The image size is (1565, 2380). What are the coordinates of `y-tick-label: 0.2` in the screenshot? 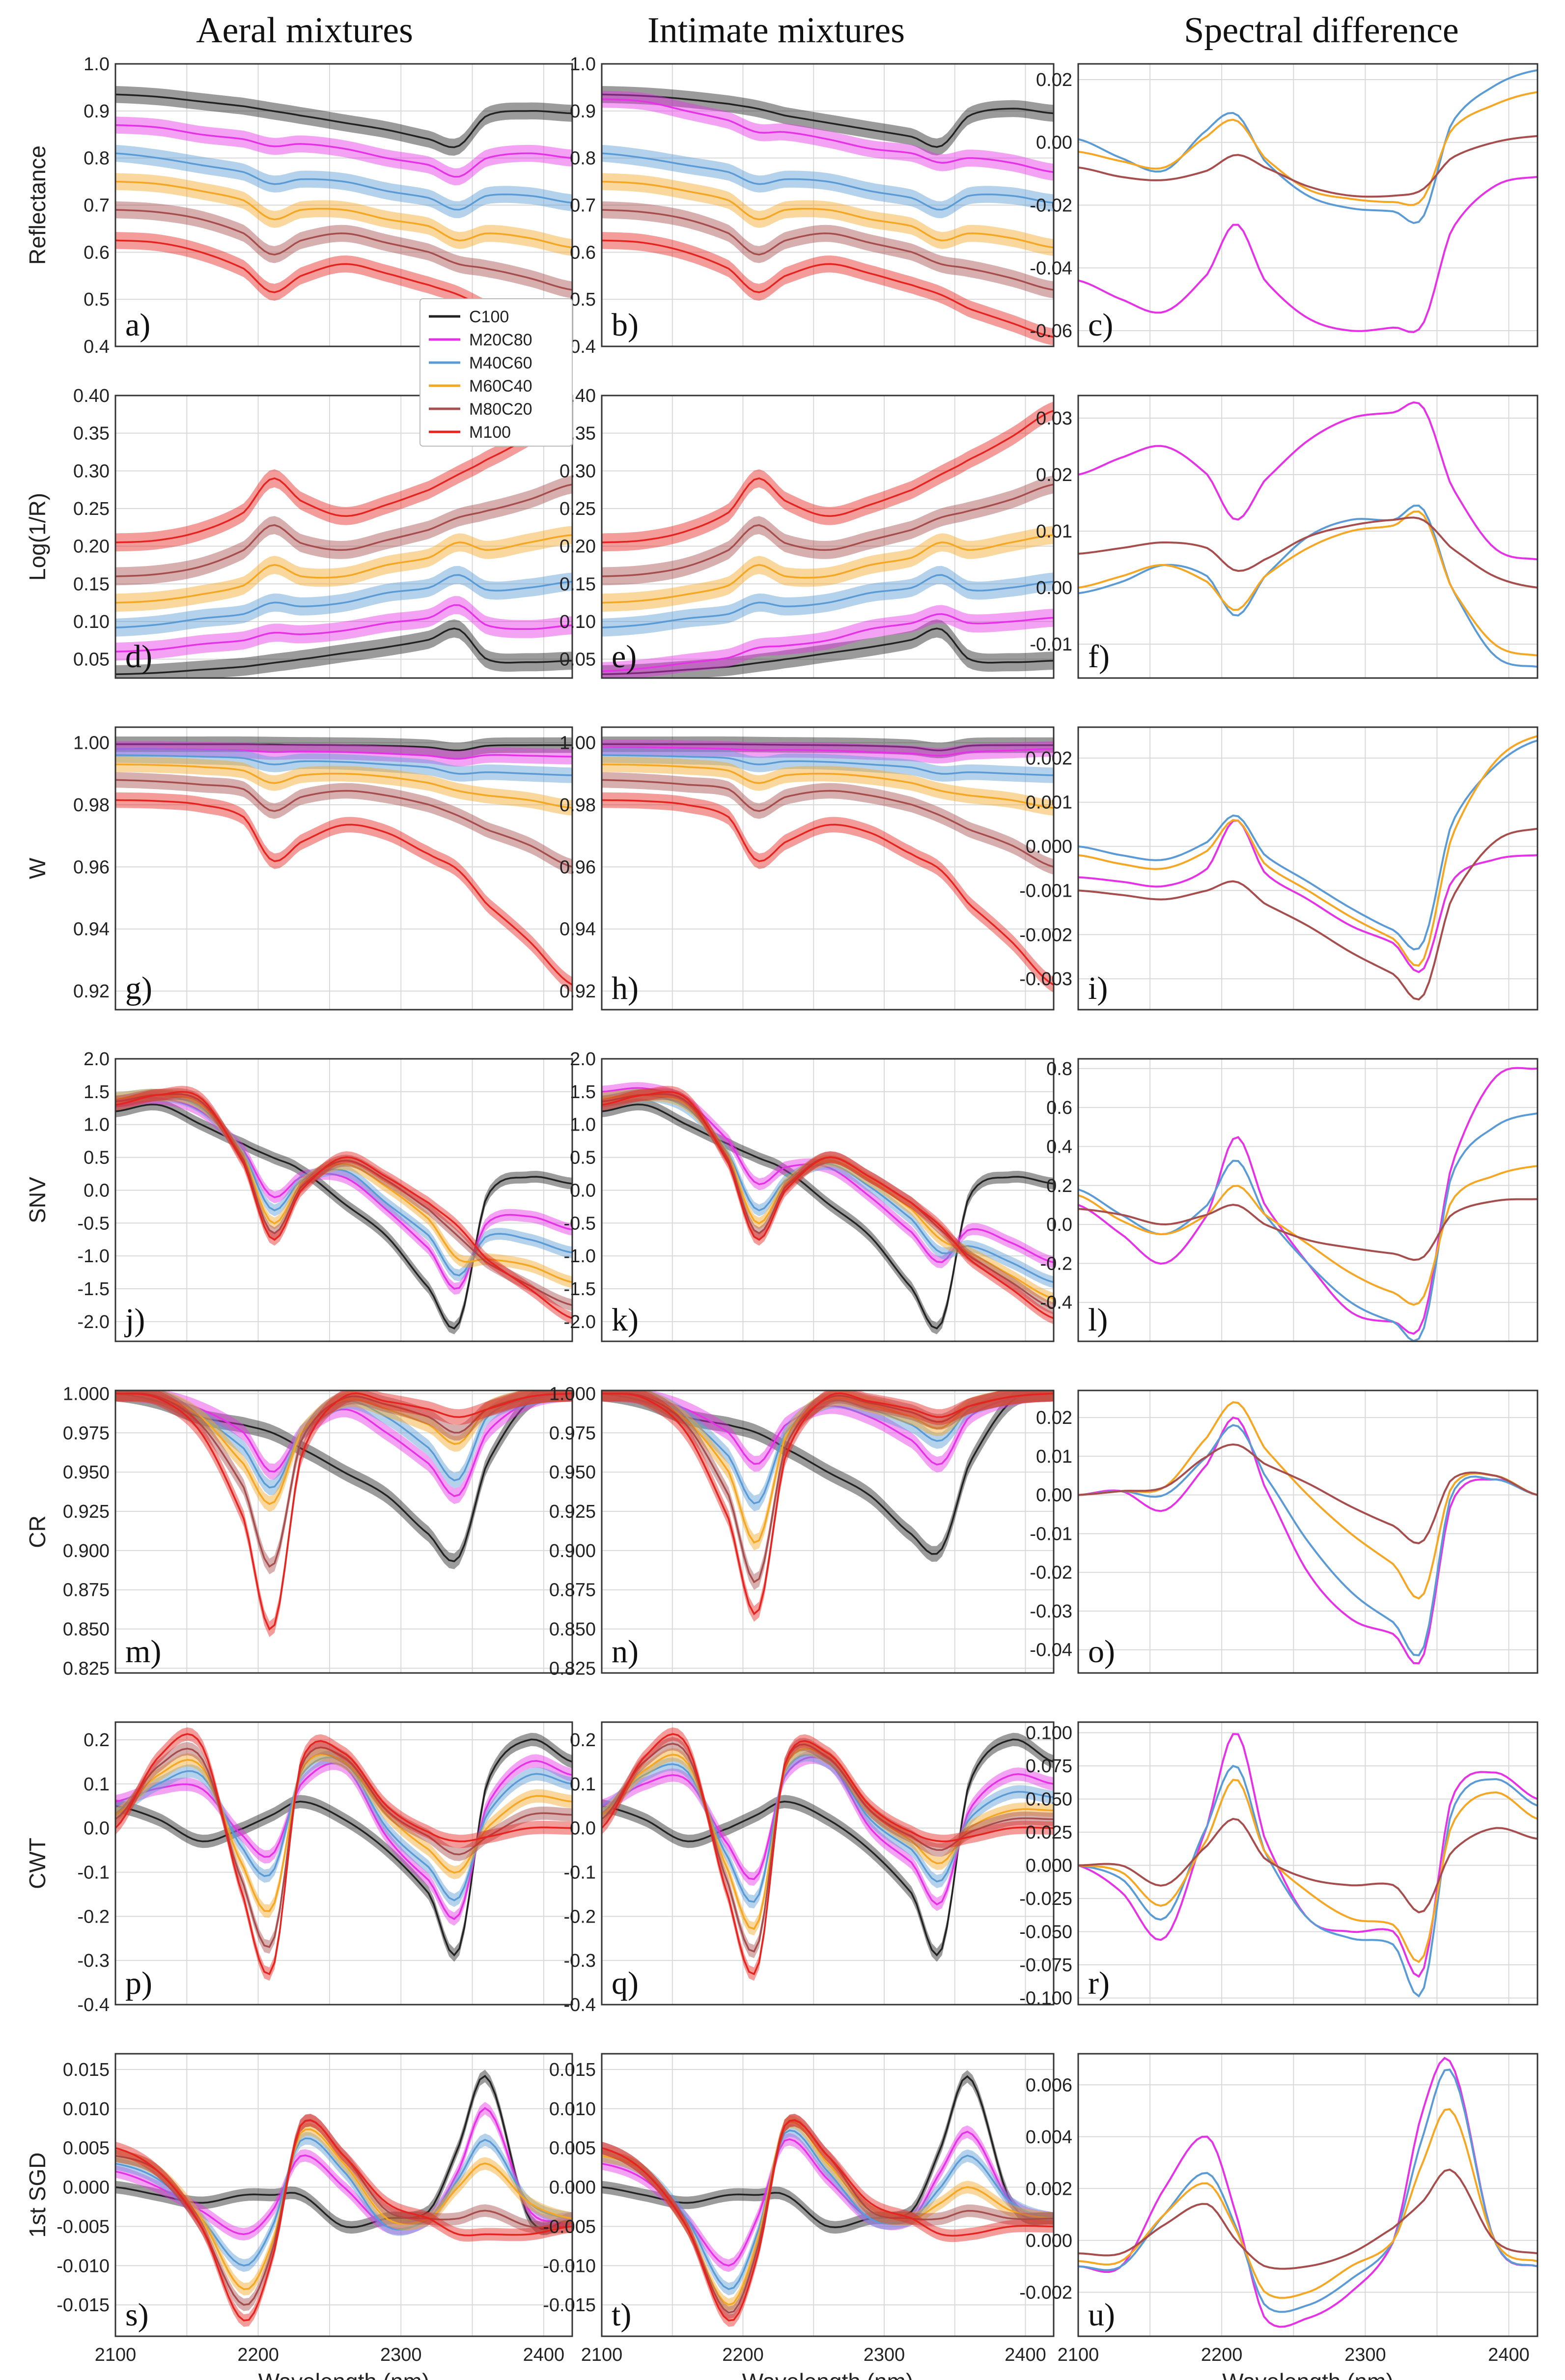 It's located at (1059, 1186).